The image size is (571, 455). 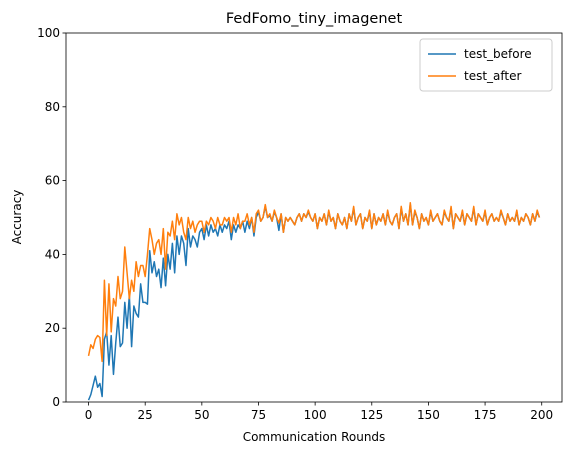 What do you see at coordinates (315, 415) in the screenshot?
I see `x-tick-label: 100` at bounding box center [315, 415].